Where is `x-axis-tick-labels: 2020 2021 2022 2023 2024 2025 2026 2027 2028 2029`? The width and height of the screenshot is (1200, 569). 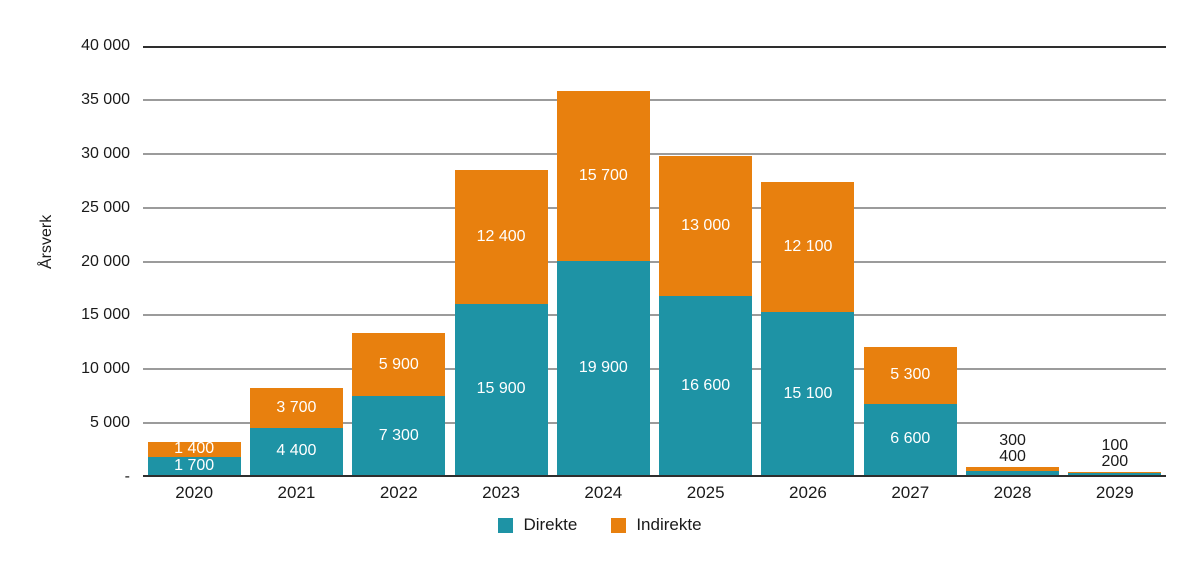 x-axis-tick-labels: 2020 2021 2022 2023 2024 2025 2026 2027 2028 2029 is located at coordinates (654, 493).